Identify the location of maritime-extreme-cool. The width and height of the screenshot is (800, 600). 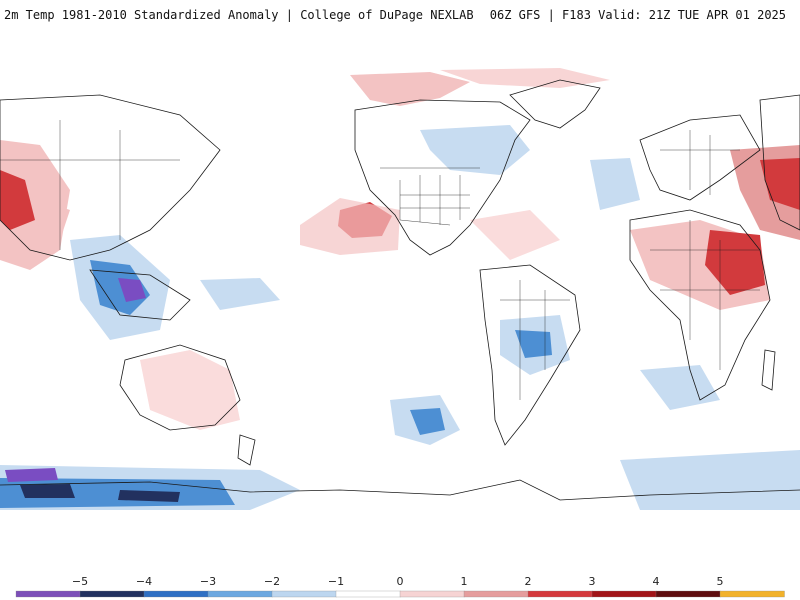
(132, 290).